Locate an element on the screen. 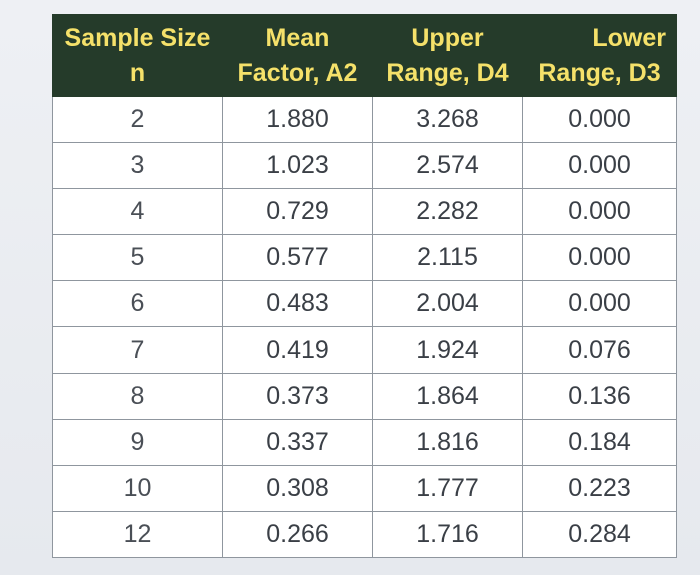 The width and height of the screenshot is (700, 575). table-row: 7 0.419 1.924 0.076 is located at coordinates (364, 350).